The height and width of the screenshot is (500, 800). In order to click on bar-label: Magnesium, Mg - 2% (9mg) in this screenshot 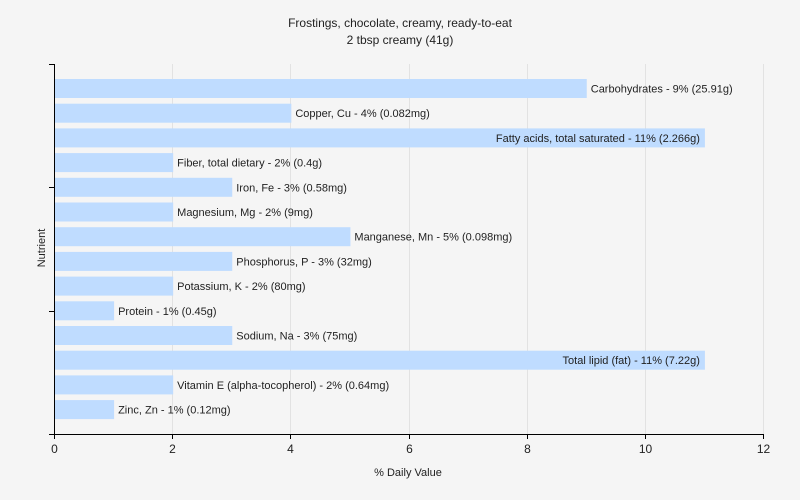, I will do `click(245, 213)`.